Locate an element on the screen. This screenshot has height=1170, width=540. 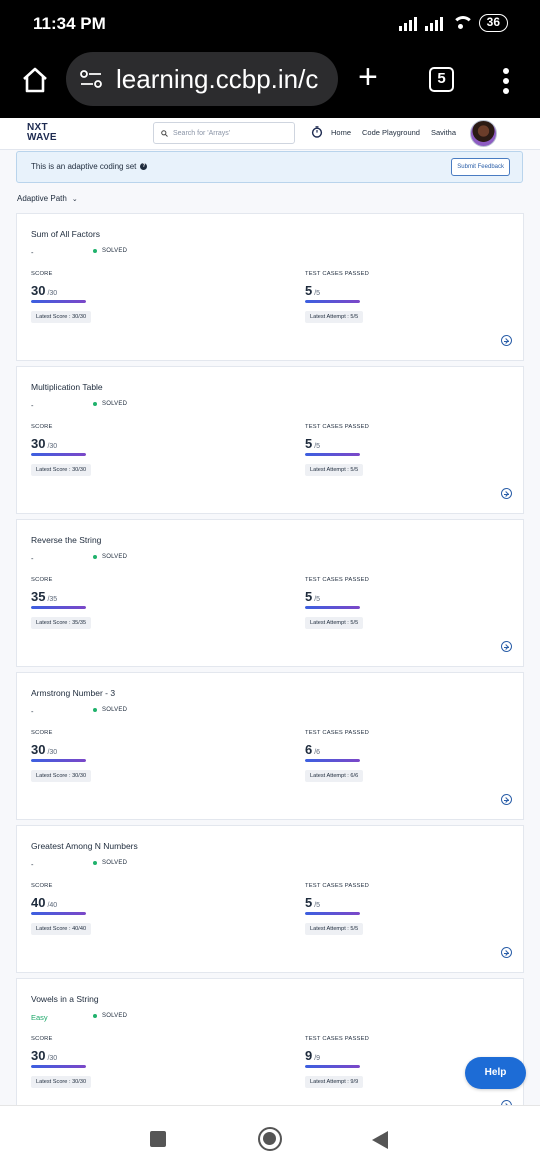
tests-block: TEST CASES PASSED 9/9 Latest Attempt : 9/9 is located at coordinates (365, 1062).